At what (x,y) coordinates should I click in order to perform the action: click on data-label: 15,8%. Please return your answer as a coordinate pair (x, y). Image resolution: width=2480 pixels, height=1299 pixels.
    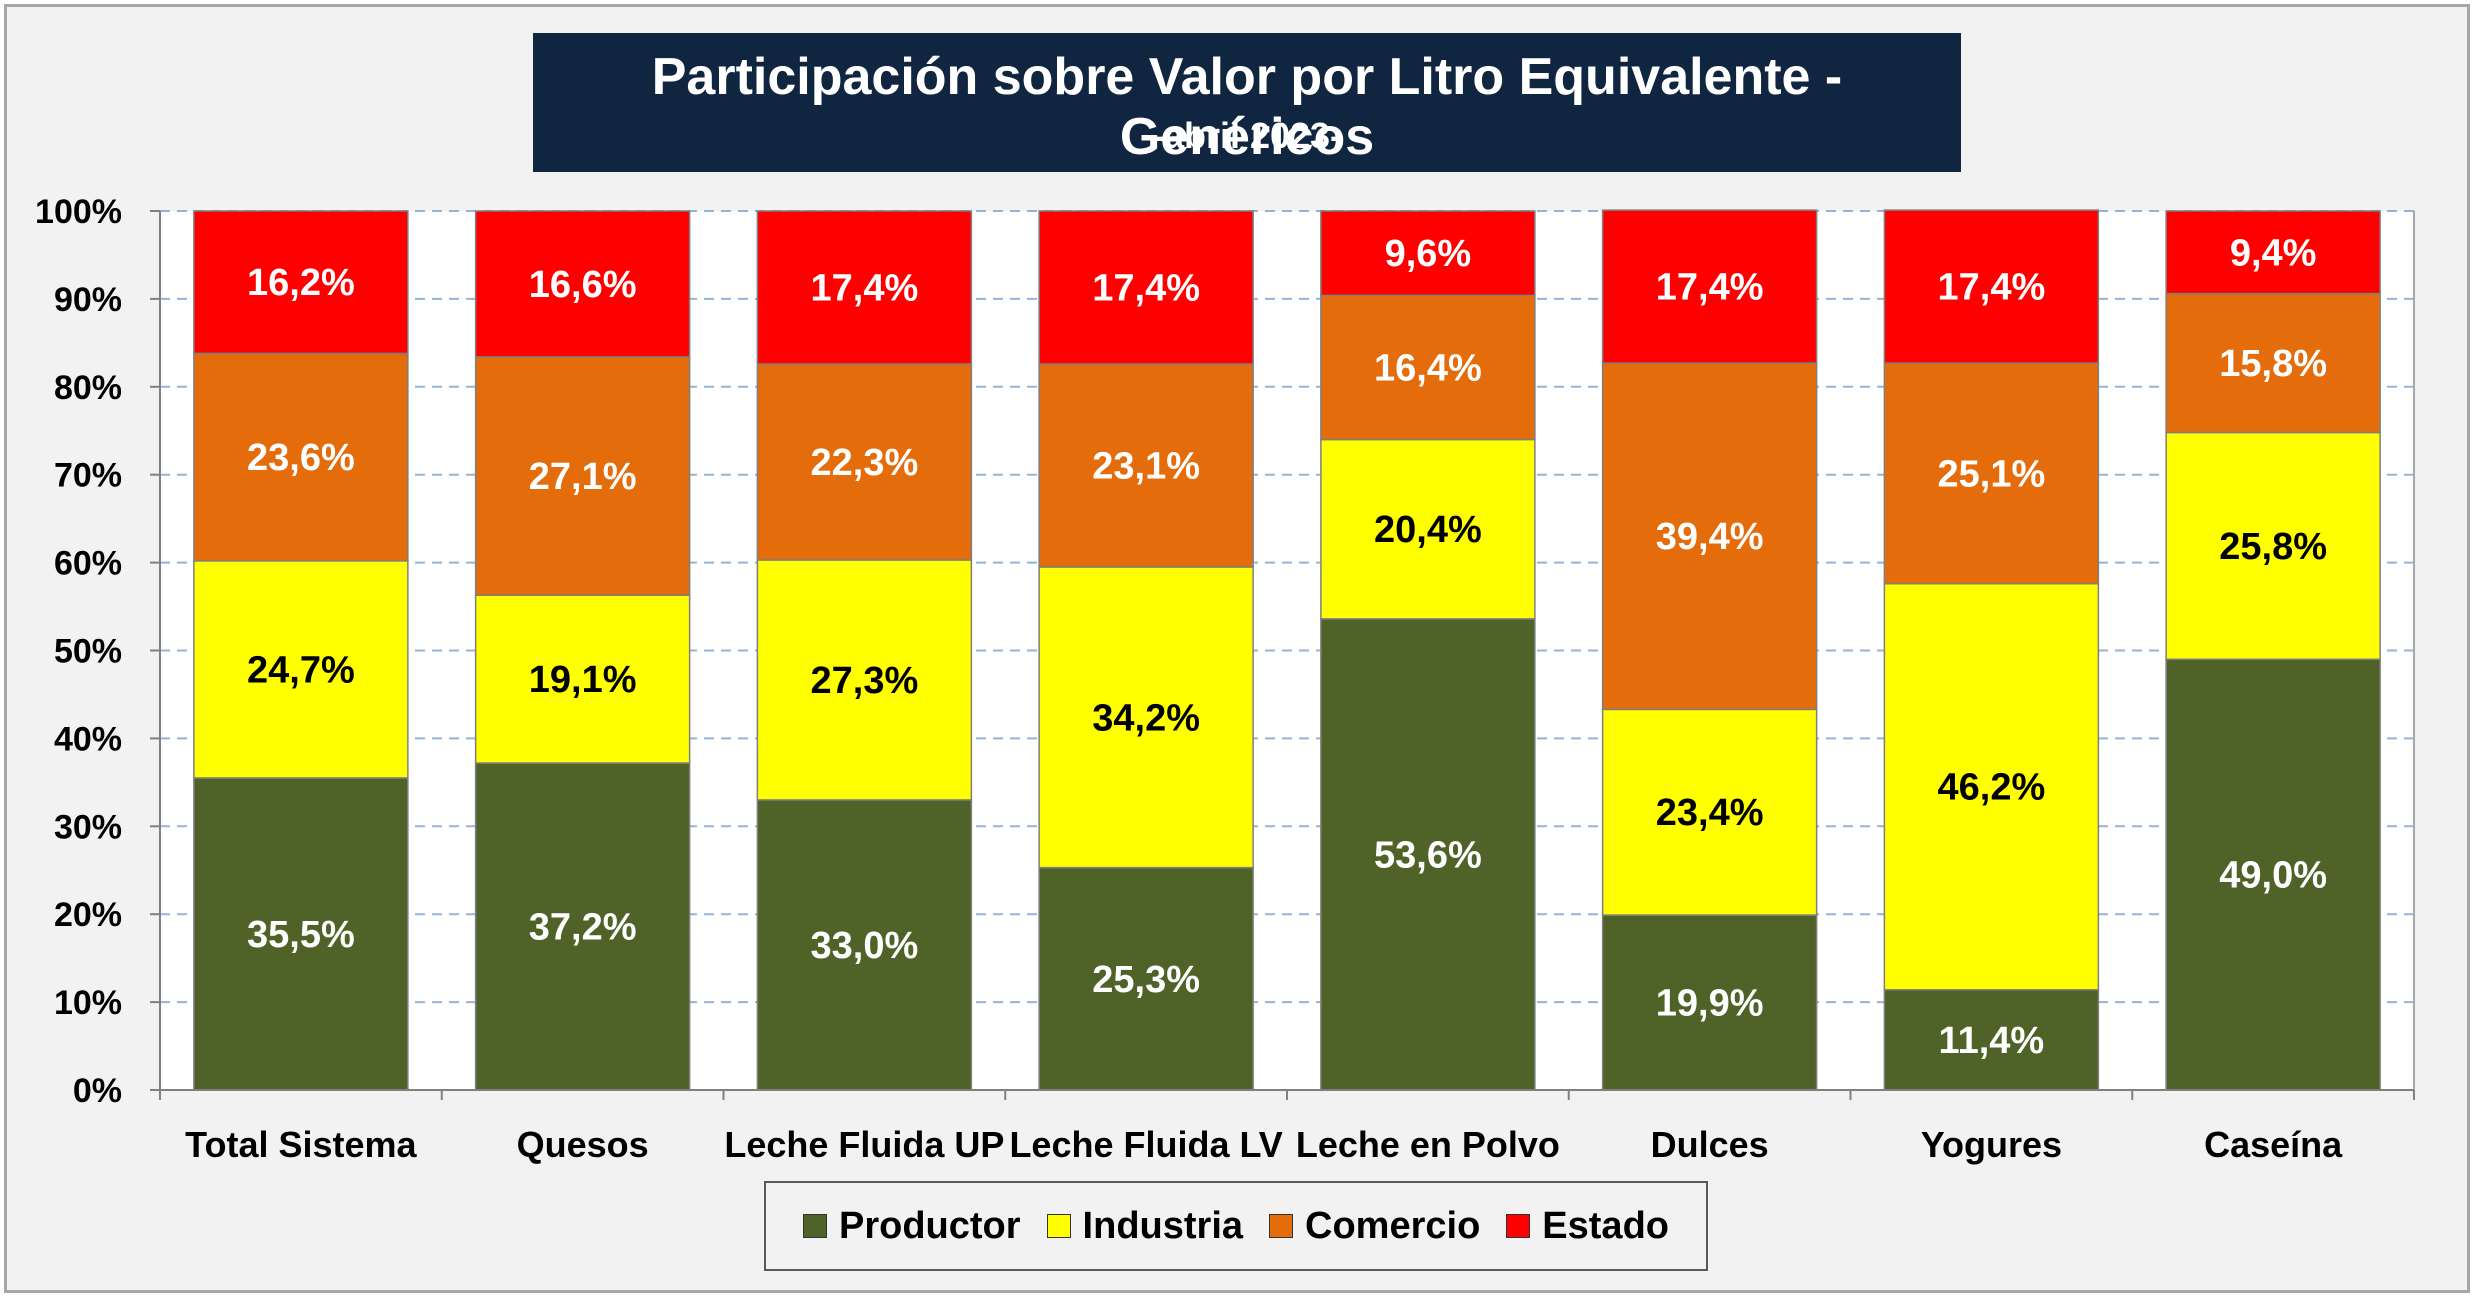
    Looking at the image, I should click on (2273, 364).